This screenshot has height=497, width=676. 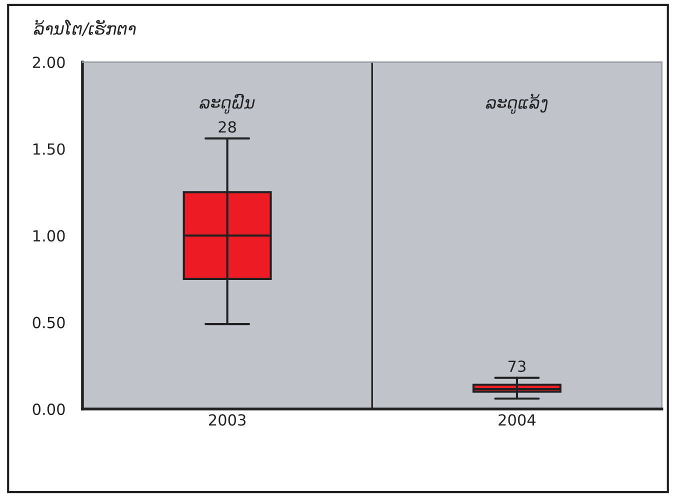 I want to click on x-tick-label: 2004, so click(x=517, y=420).